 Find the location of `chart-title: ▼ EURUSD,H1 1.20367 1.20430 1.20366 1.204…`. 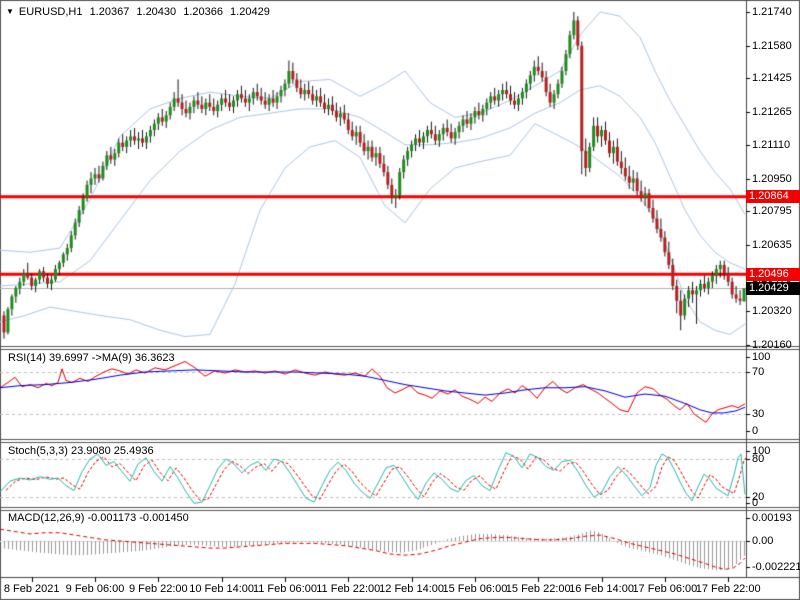

chart-title: ▼ EURUSD,H1 1.20367 1.20430 1.20366 1.204… is located at coordinates (140, 12).